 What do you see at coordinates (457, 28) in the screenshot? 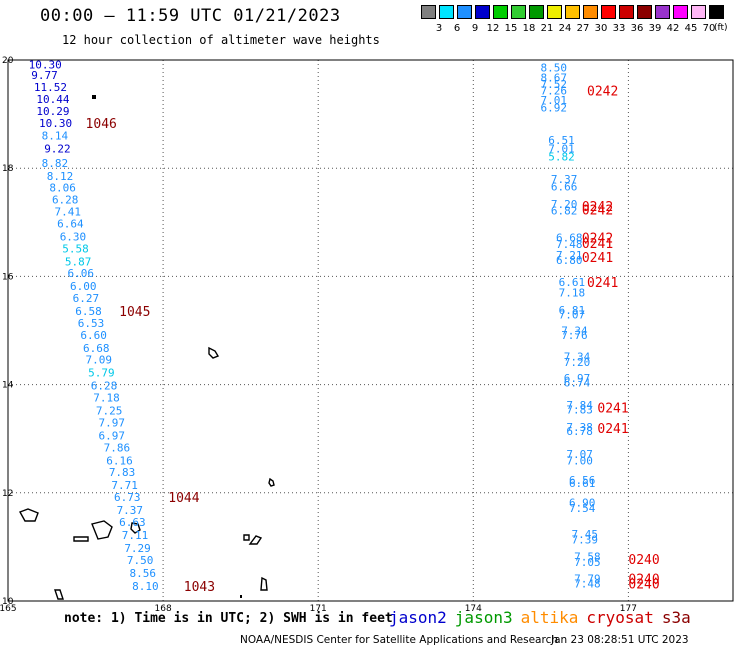
I see `legend-bin-label: 6` at bounding box center [457, 28].